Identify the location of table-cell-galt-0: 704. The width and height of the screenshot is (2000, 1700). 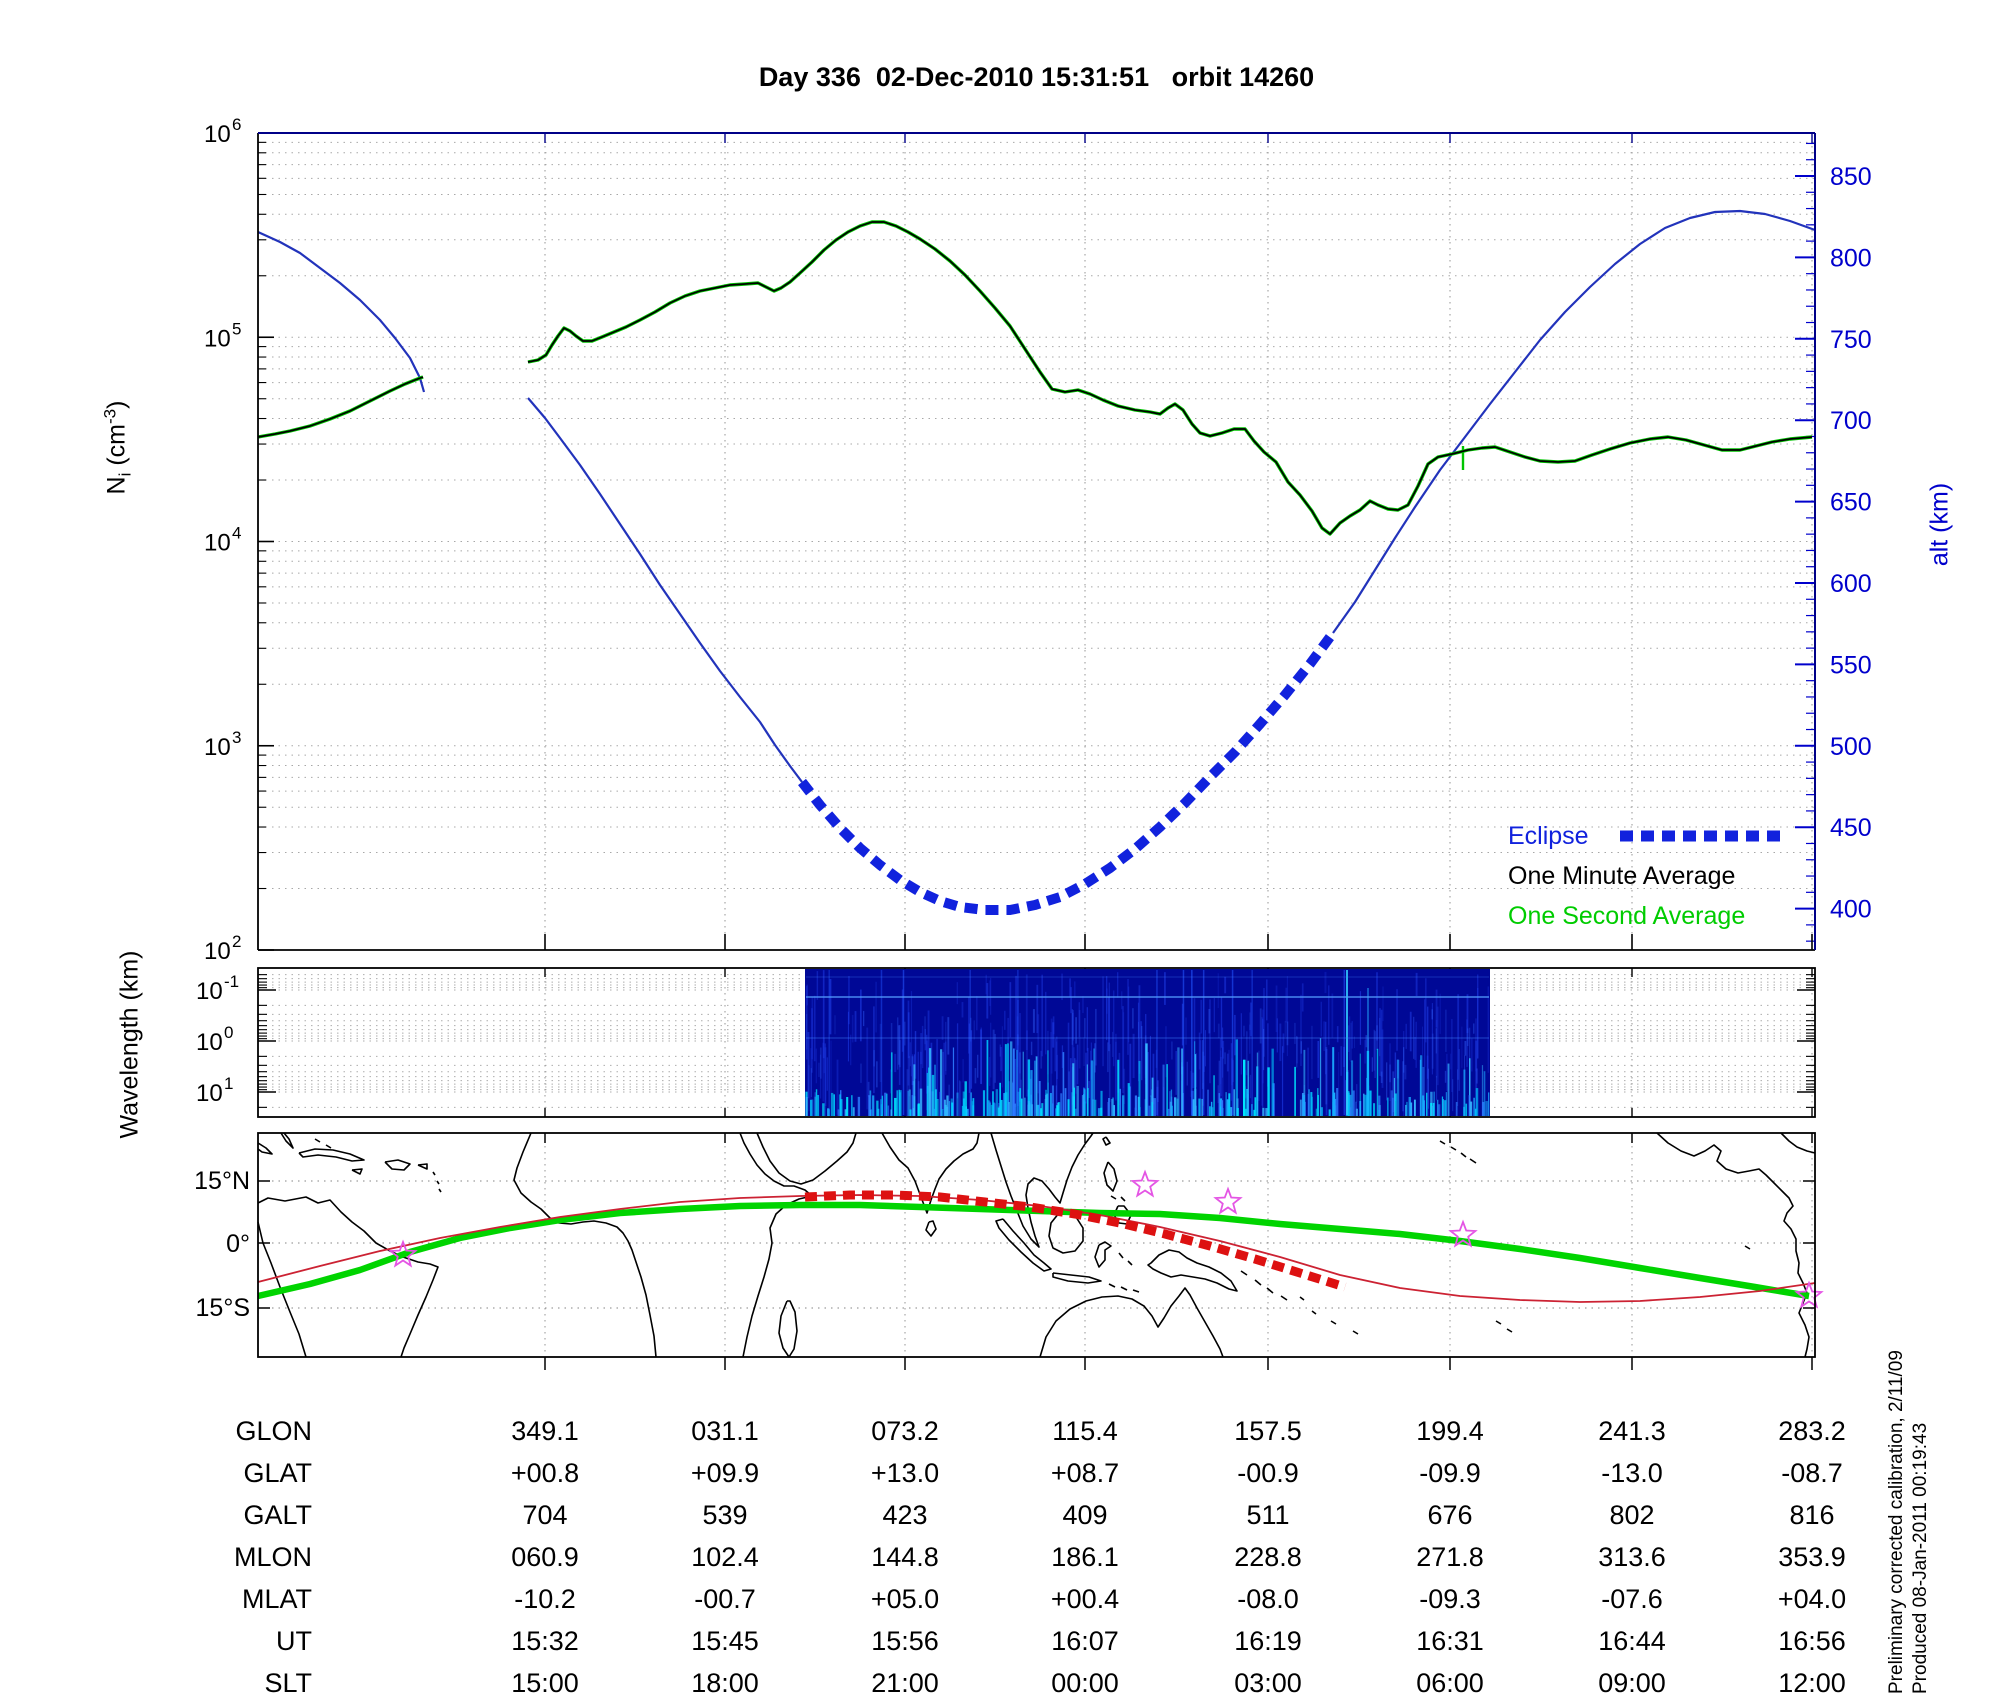
(545, 1515).